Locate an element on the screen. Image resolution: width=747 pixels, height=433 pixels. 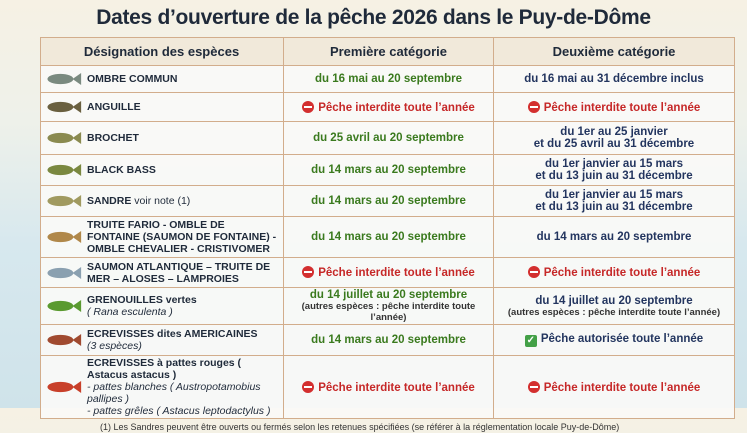
trout-icon is located at coordinates (63, 237).